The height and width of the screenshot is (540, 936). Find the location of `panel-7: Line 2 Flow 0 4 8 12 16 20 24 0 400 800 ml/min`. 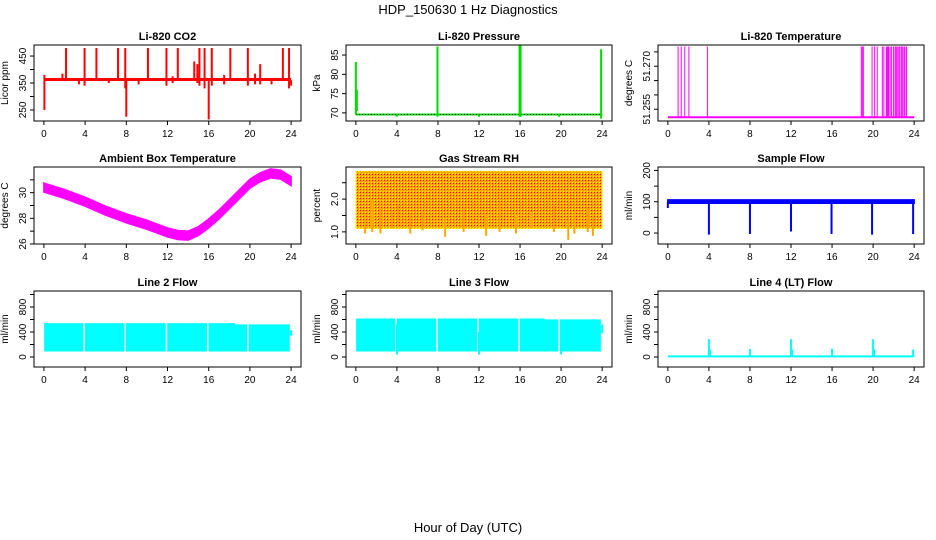

panel-7: Line 2 Flow 0 4 8 12 16 20 24 0 400 800 ml/min is located at coordinates (151, 331).